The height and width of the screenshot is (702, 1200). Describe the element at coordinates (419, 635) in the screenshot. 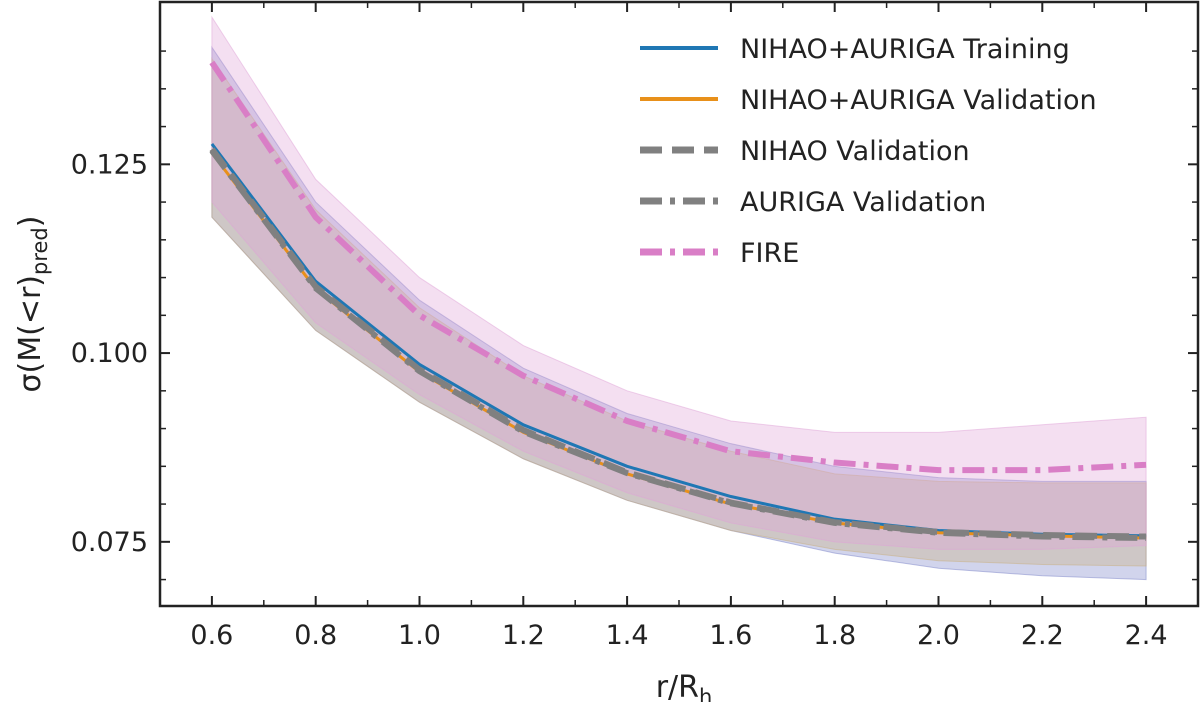

I see `x-tick-label: 1.0` at that location.